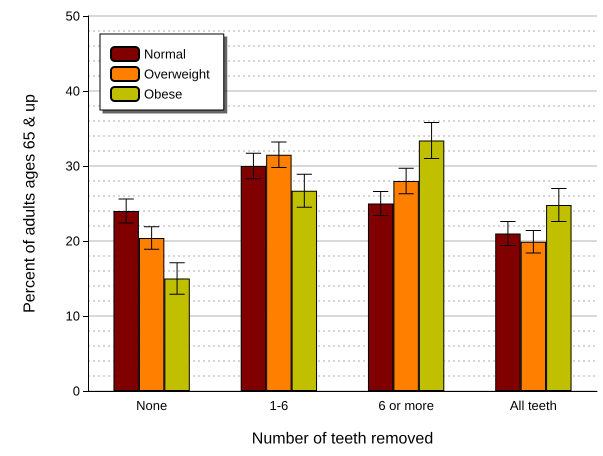  I want to click on y-tick-label: 10, so click(73, 316).